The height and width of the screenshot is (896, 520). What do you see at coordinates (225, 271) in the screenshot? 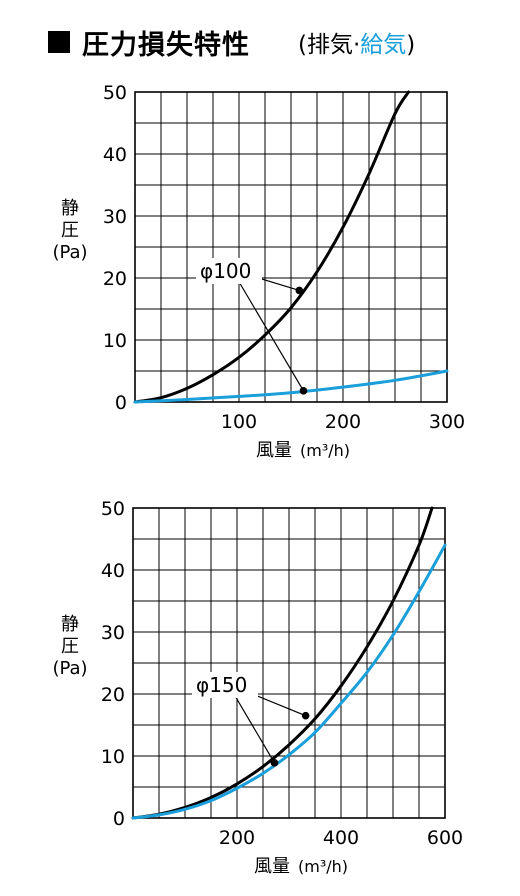
I see `annotation-label: φ100` at bounding box center [225, 271].